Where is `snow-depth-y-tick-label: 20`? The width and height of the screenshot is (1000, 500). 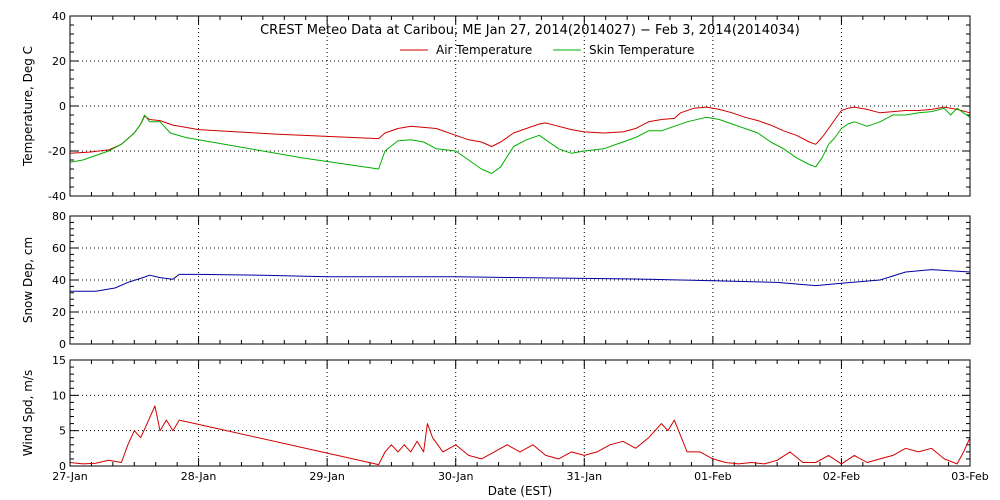 snow-depth-y-tick-label: 20 is located at coordinates (59, 312).